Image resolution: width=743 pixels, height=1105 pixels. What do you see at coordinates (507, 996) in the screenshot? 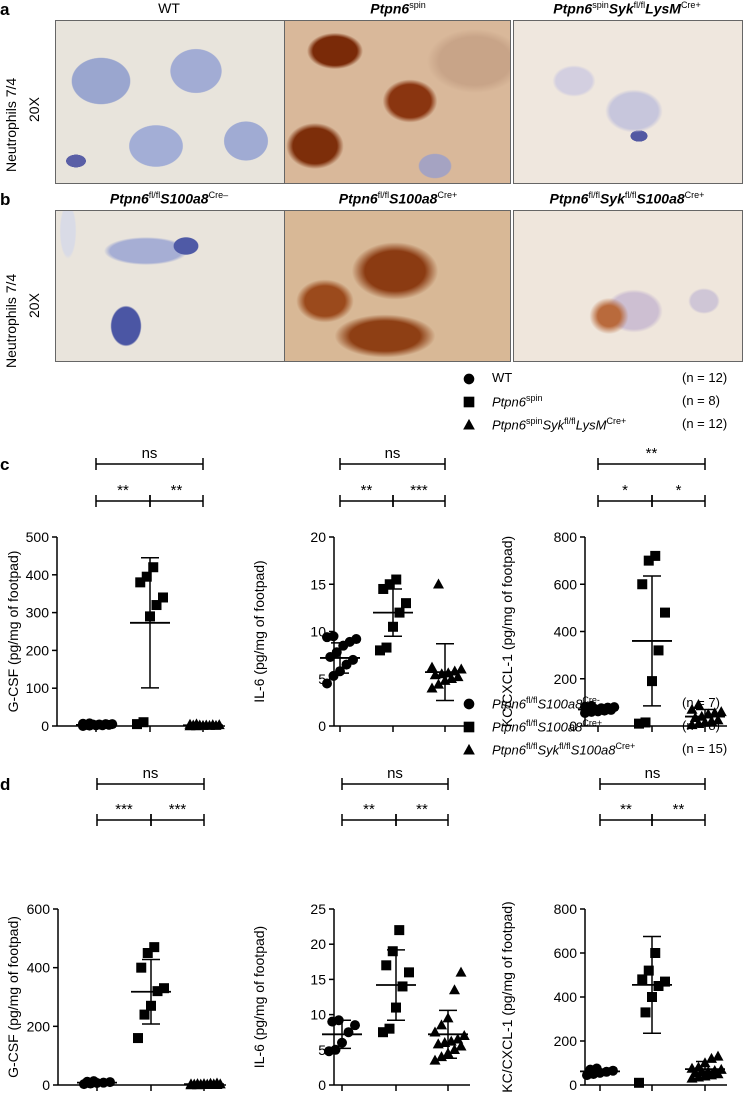
I see `y-axis-label: KC/CXCL-1 (pg/mg of footpad)` at bounding box center [507, 996].